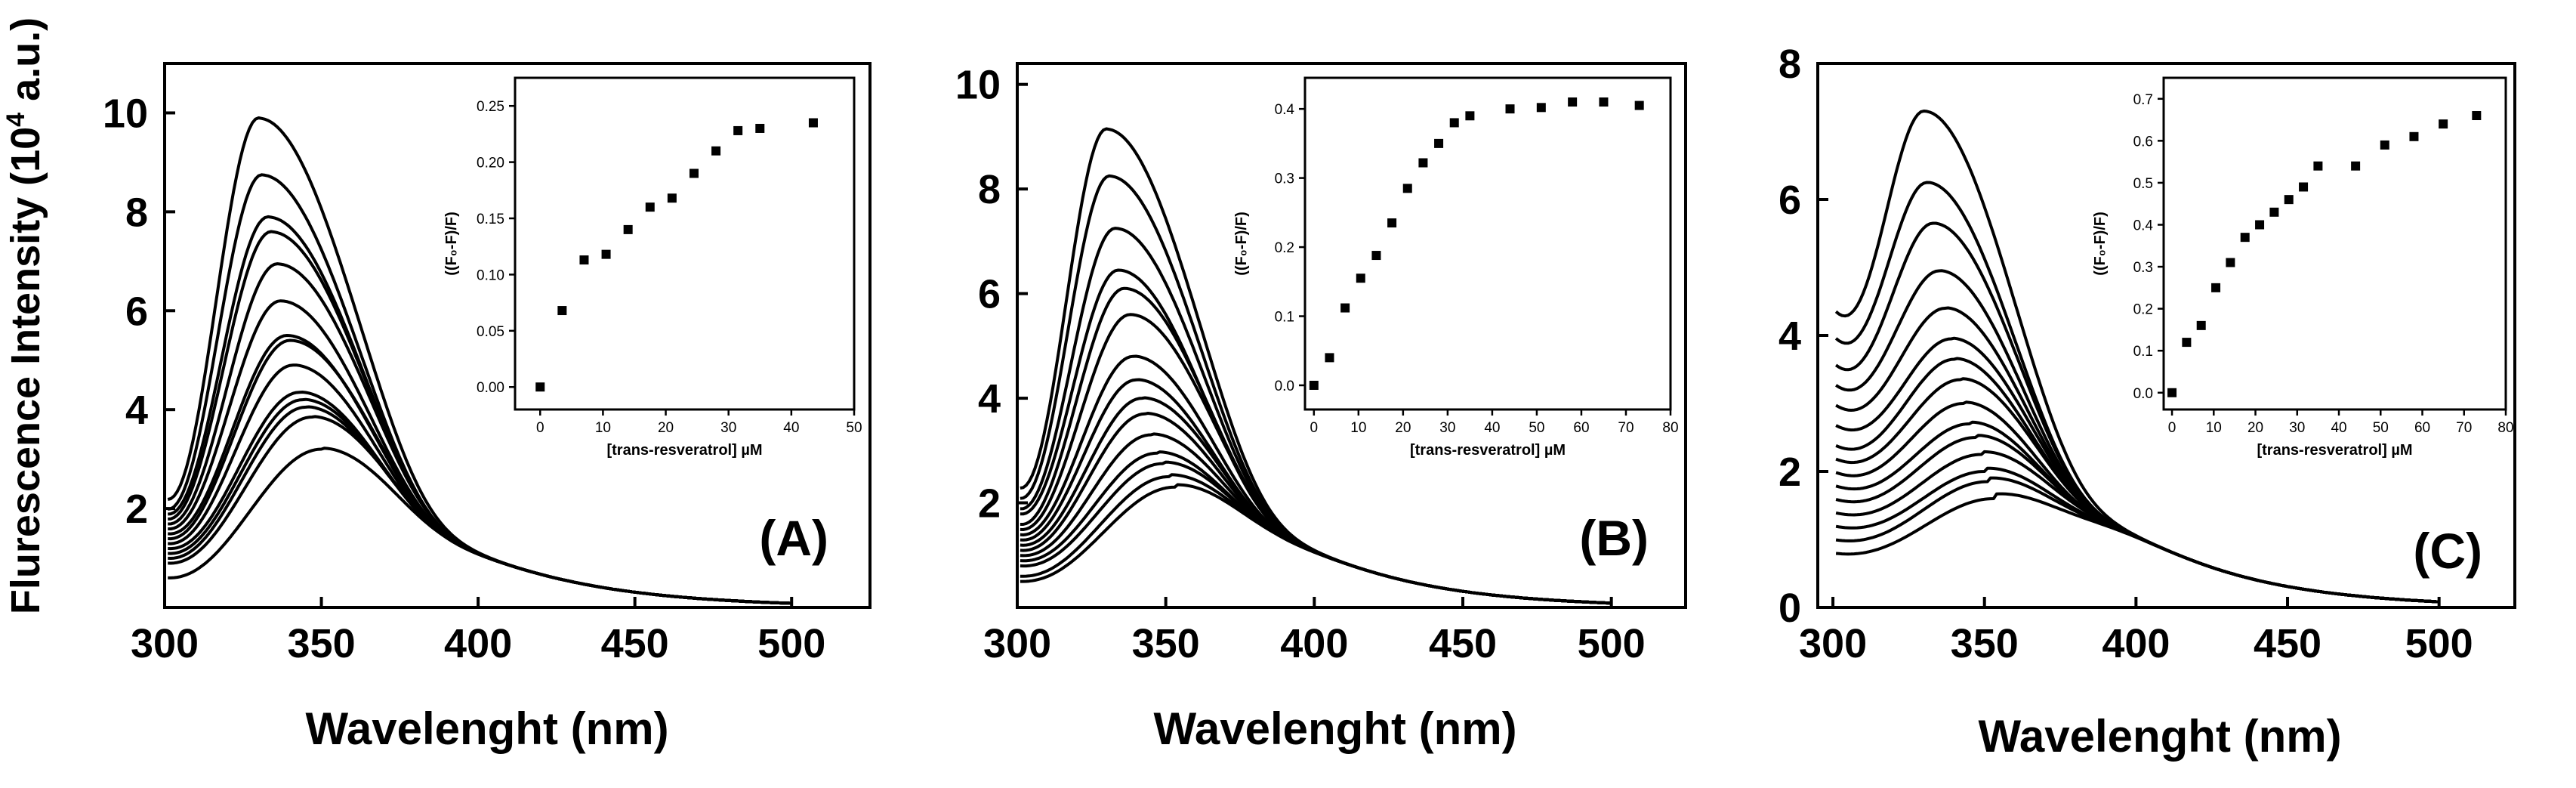 This screenshot has height=788, width=2576. Describe the element at coordinates (490, 388) in the screenshot. I see `inset-y-tick-label: 0.00` at that location.